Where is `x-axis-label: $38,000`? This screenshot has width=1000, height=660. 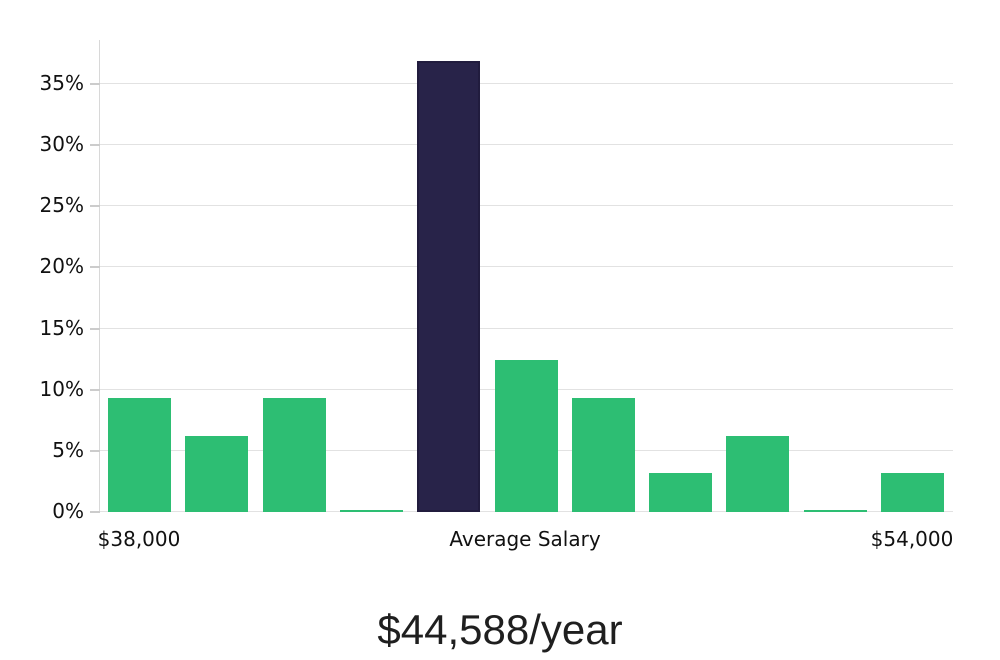
x-axis-label: $38,000 is located at coordinates (139, 539).